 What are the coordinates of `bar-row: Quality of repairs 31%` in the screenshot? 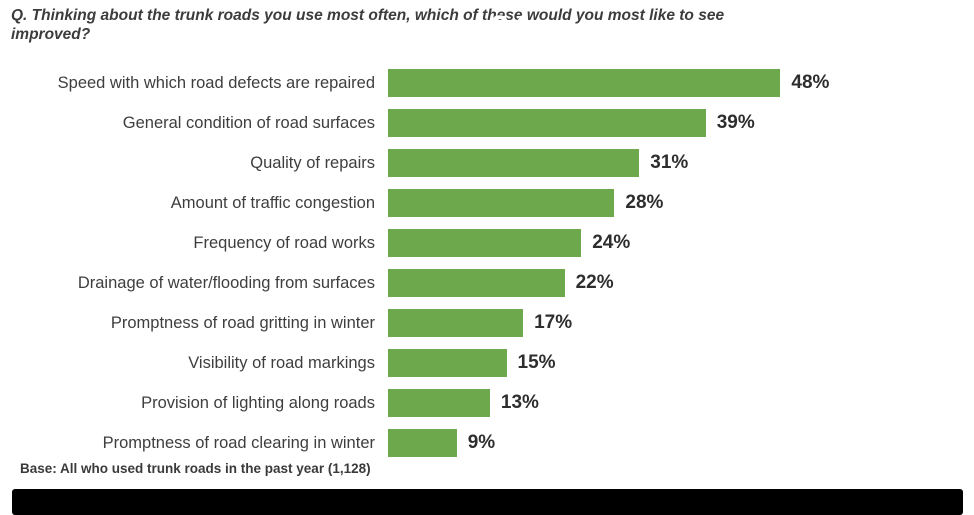 It's located at (487, 163).